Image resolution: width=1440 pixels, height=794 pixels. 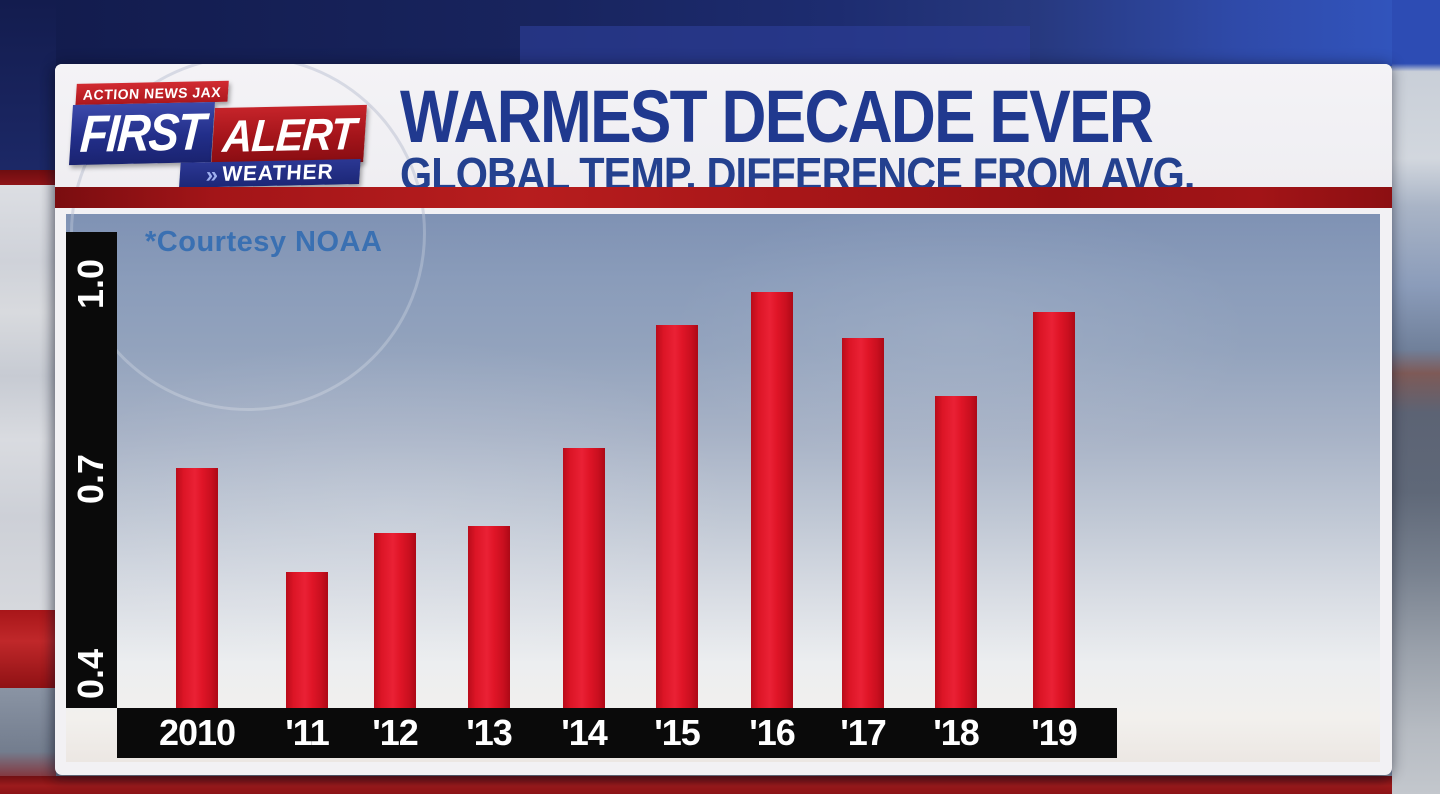 What do you see at coordinates (28, 177) in the screenshot?
I see `studio-left-red-line` at bounding box center [28, 177].